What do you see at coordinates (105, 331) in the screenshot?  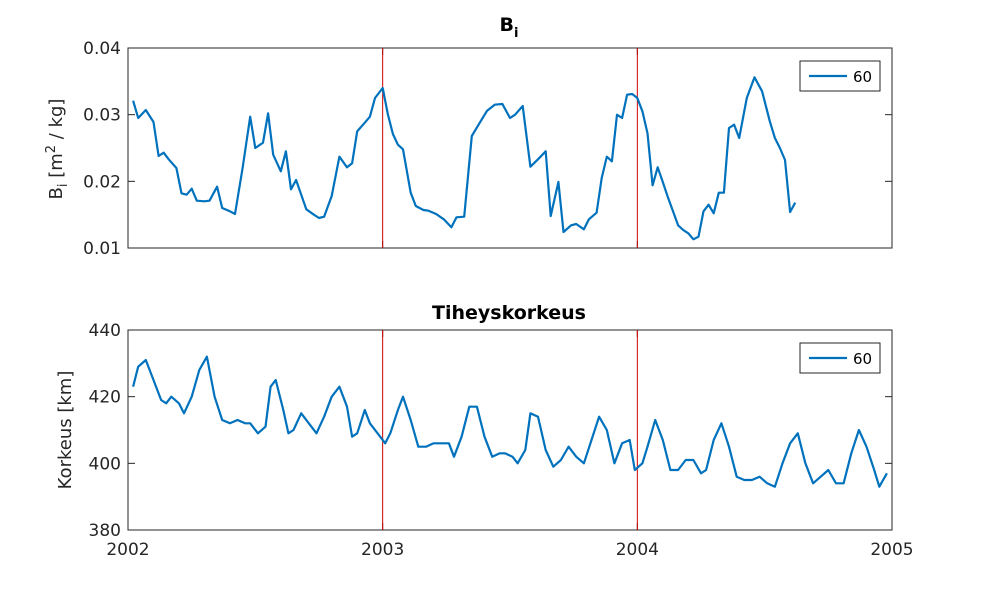 I see `y-tick-label: 440` at bounding box center [105, 331].